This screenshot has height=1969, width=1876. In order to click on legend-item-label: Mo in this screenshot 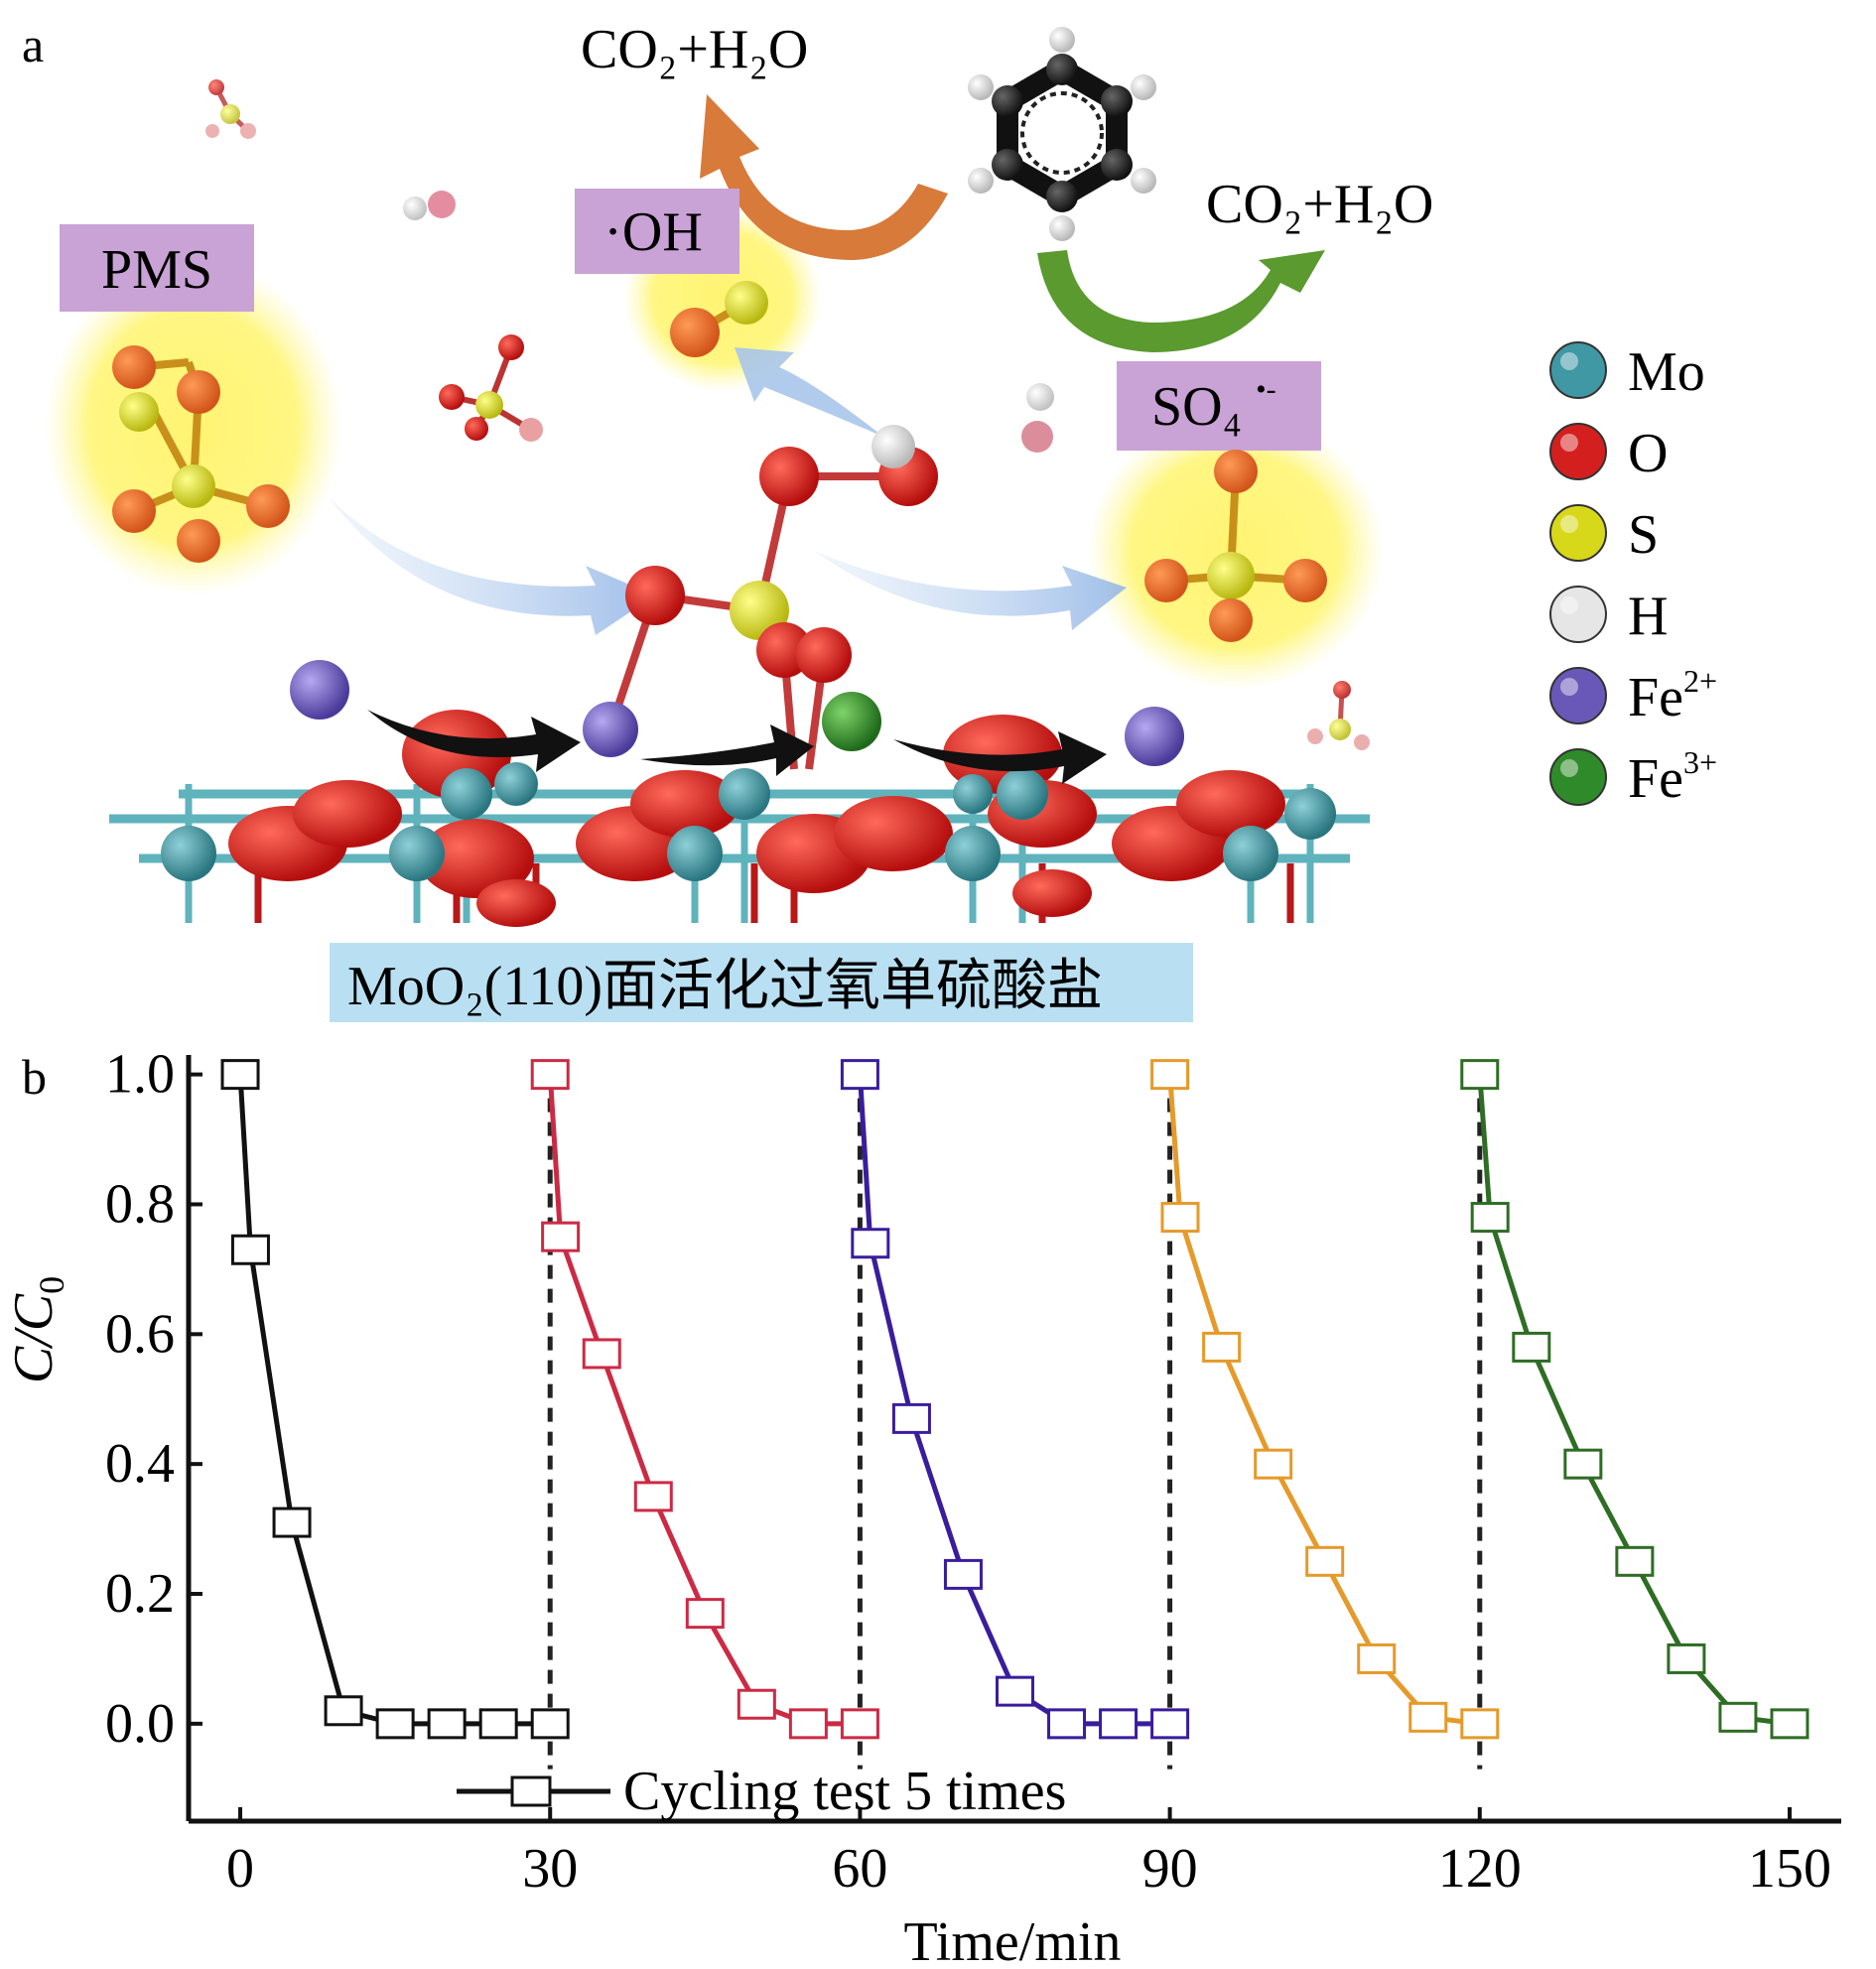, I will do `click(1666, 372)`.